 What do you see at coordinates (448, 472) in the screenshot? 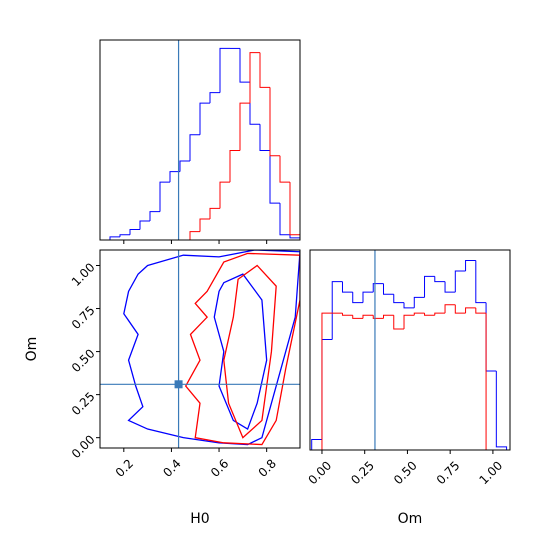
I see `x-tick-label: 0.75` at bounding box center [448, 472].